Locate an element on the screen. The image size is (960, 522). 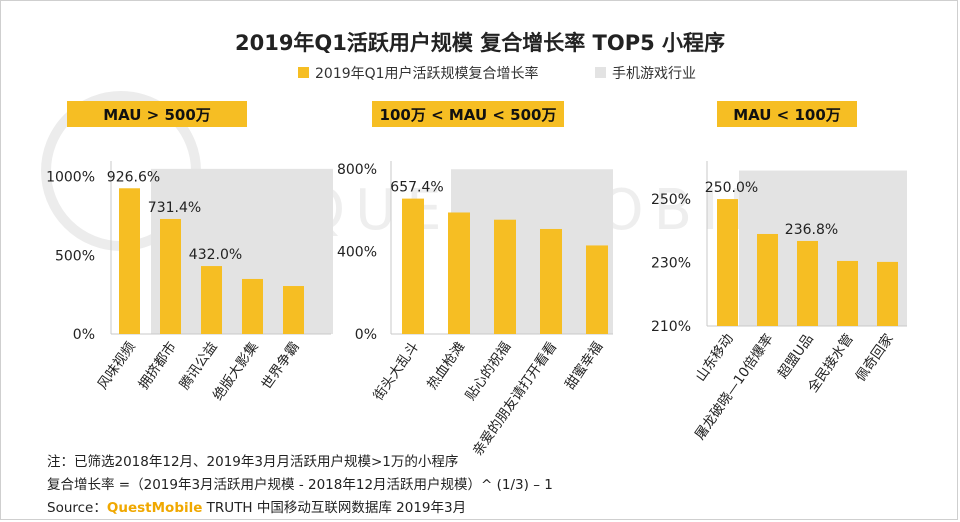
y-tick-label: 1000% is located at coordinates (70, 178).